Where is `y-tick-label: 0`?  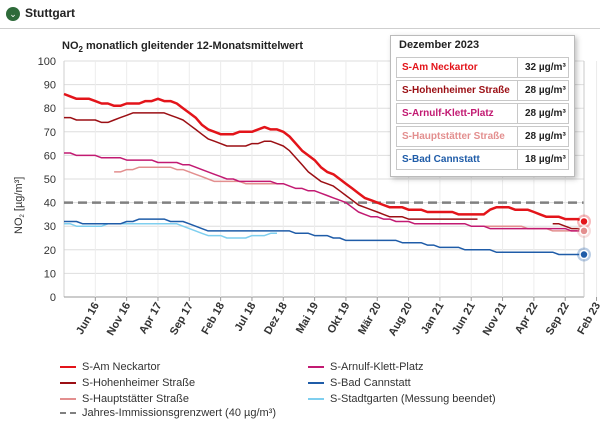
y-tick-label: 0 is located at coordinates (53, 298).